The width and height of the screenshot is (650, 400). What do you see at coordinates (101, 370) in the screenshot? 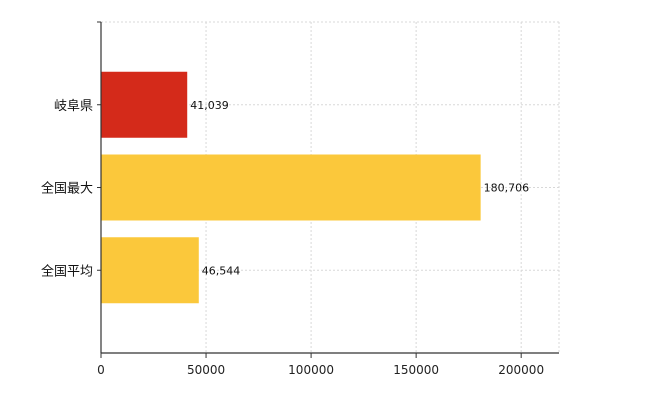
I see `x-tick-label: 0` at bounding box center [101, 370].